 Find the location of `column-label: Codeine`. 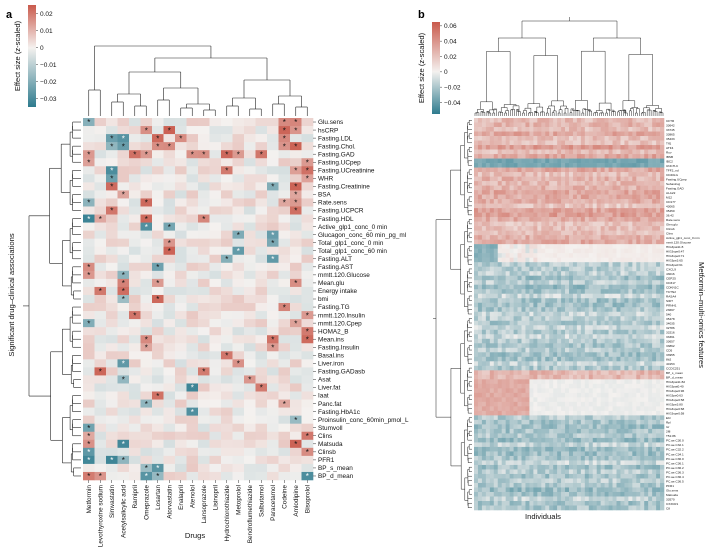

column-label: Codeine is located at coordinates (284, 497).